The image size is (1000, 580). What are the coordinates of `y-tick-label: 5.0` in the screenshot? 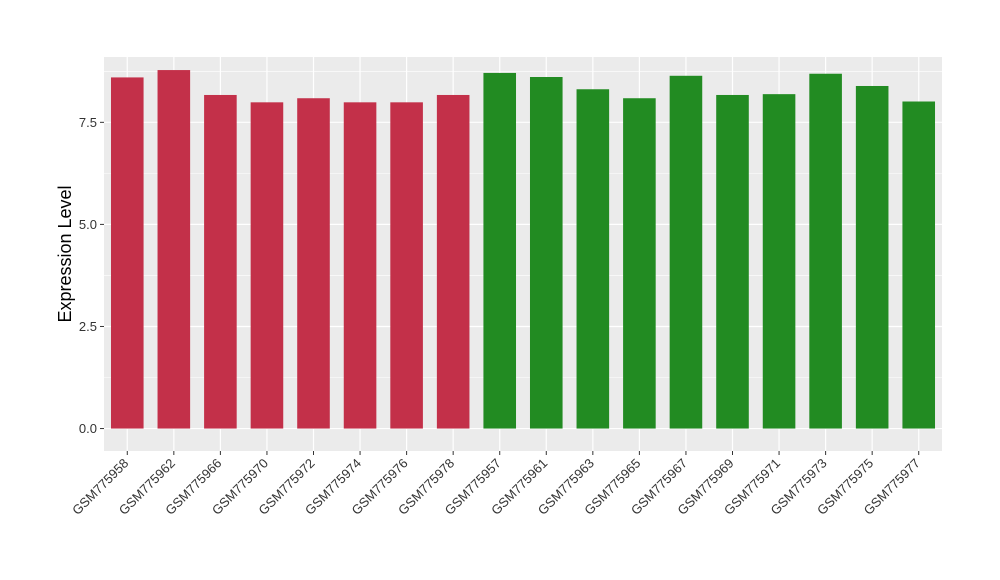 It's located at (88, 224).